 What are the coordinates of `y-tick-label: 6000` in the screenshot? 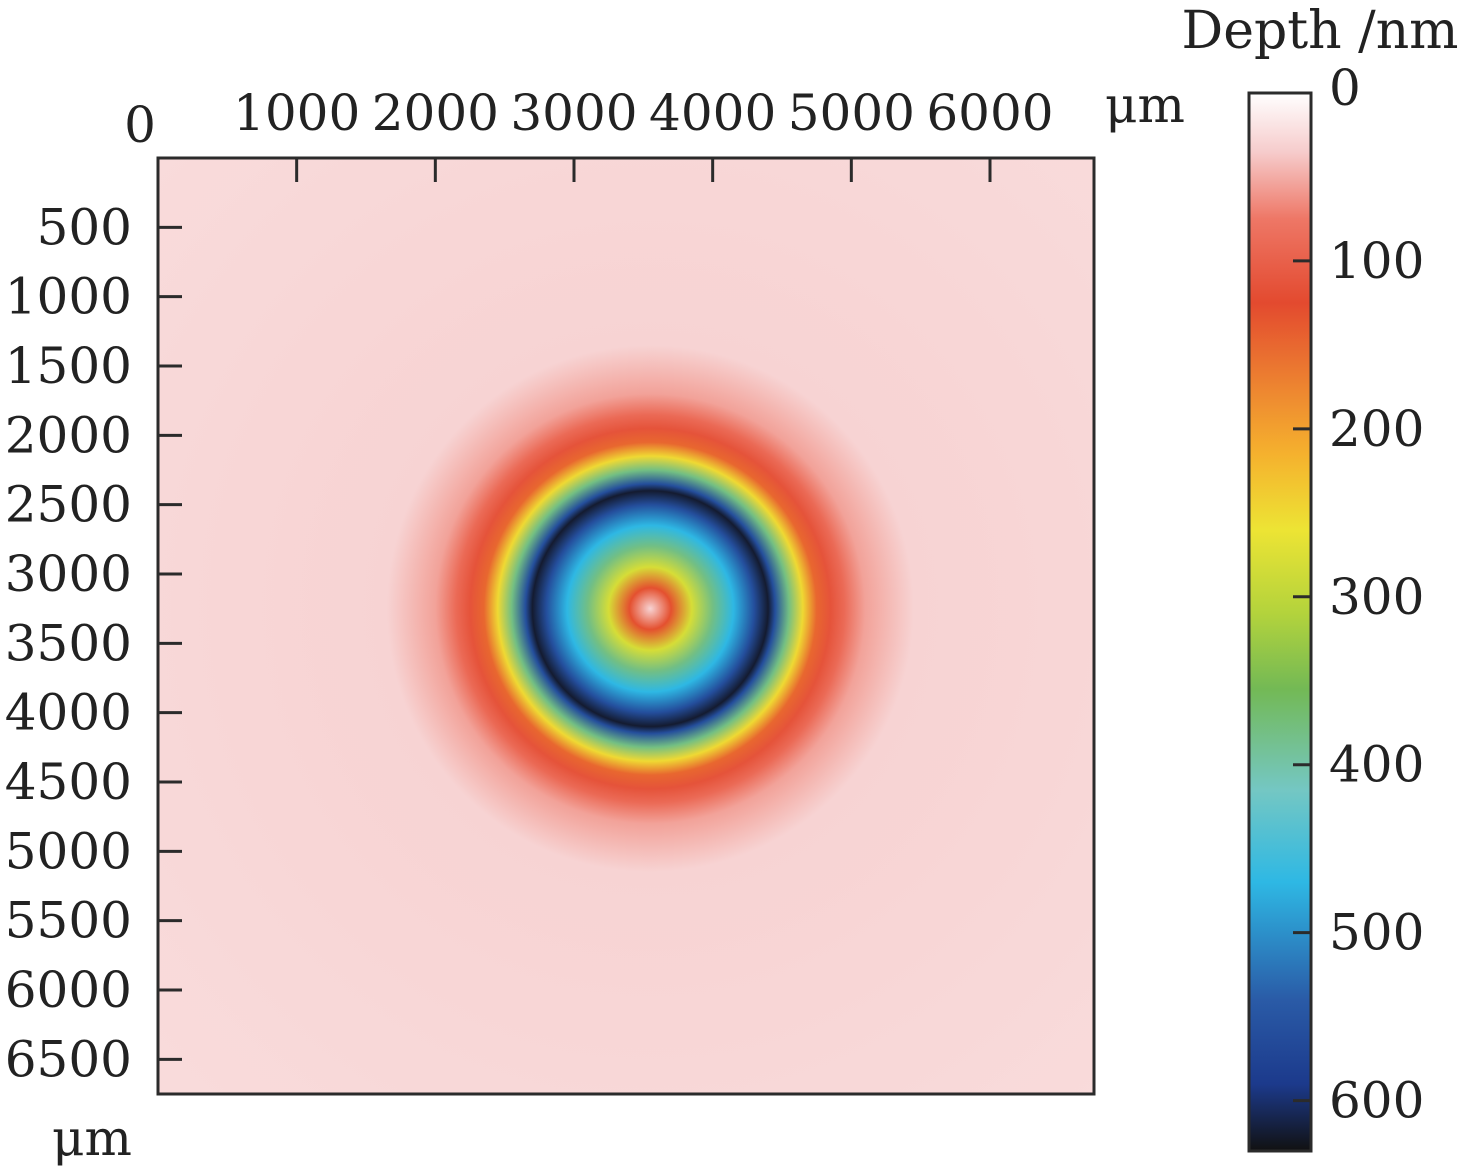 It's located at (68, 990).